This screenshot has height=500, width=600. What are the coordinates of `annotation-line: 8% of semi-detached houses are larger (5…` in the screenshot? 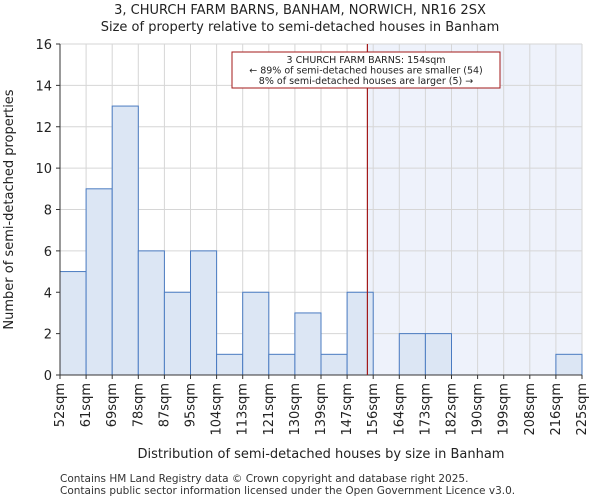 It's located at (366, 81).